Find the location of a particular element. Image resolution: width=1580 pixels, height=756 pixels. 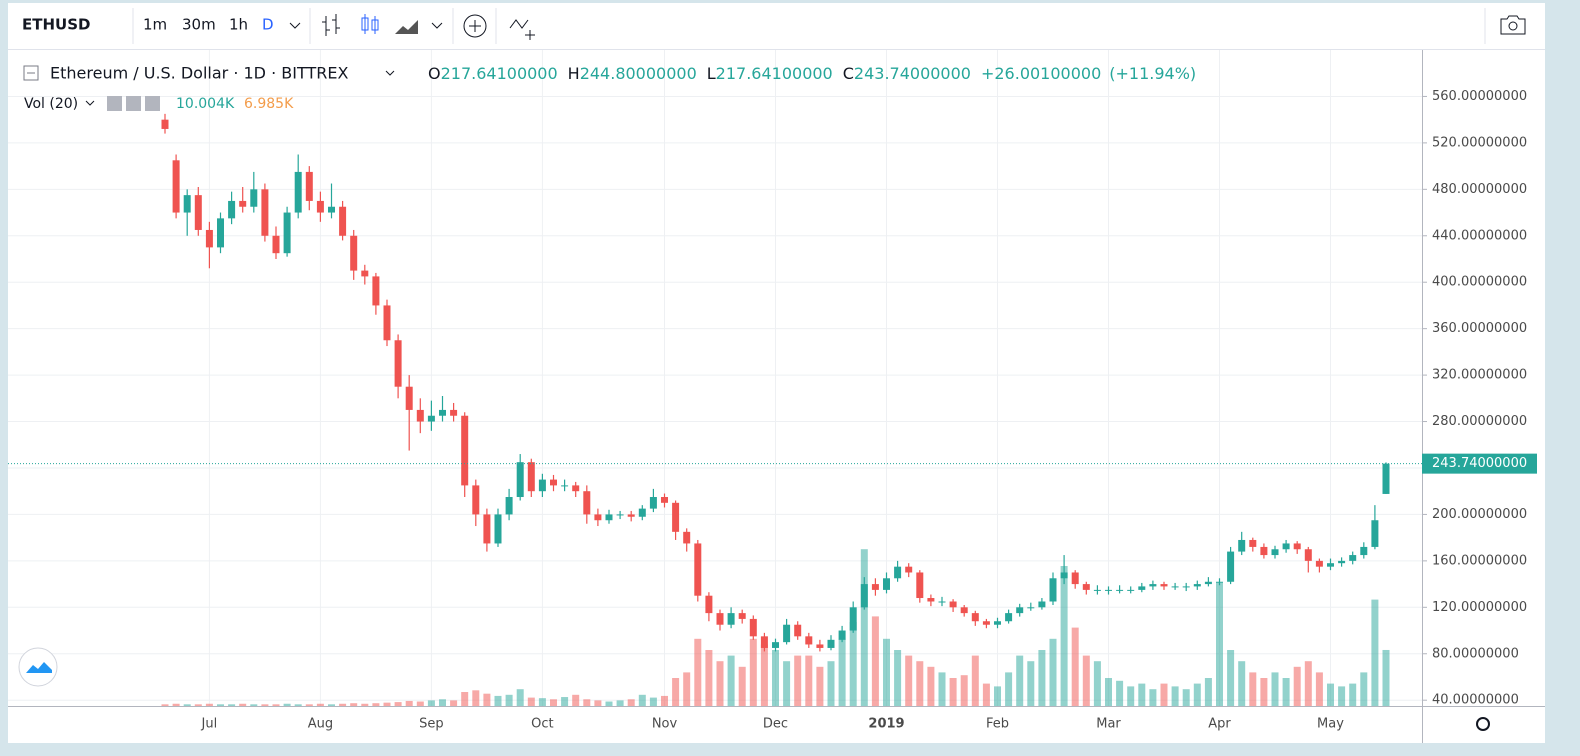

x-tick-label: Apr is located at coordinates (1219, 724).